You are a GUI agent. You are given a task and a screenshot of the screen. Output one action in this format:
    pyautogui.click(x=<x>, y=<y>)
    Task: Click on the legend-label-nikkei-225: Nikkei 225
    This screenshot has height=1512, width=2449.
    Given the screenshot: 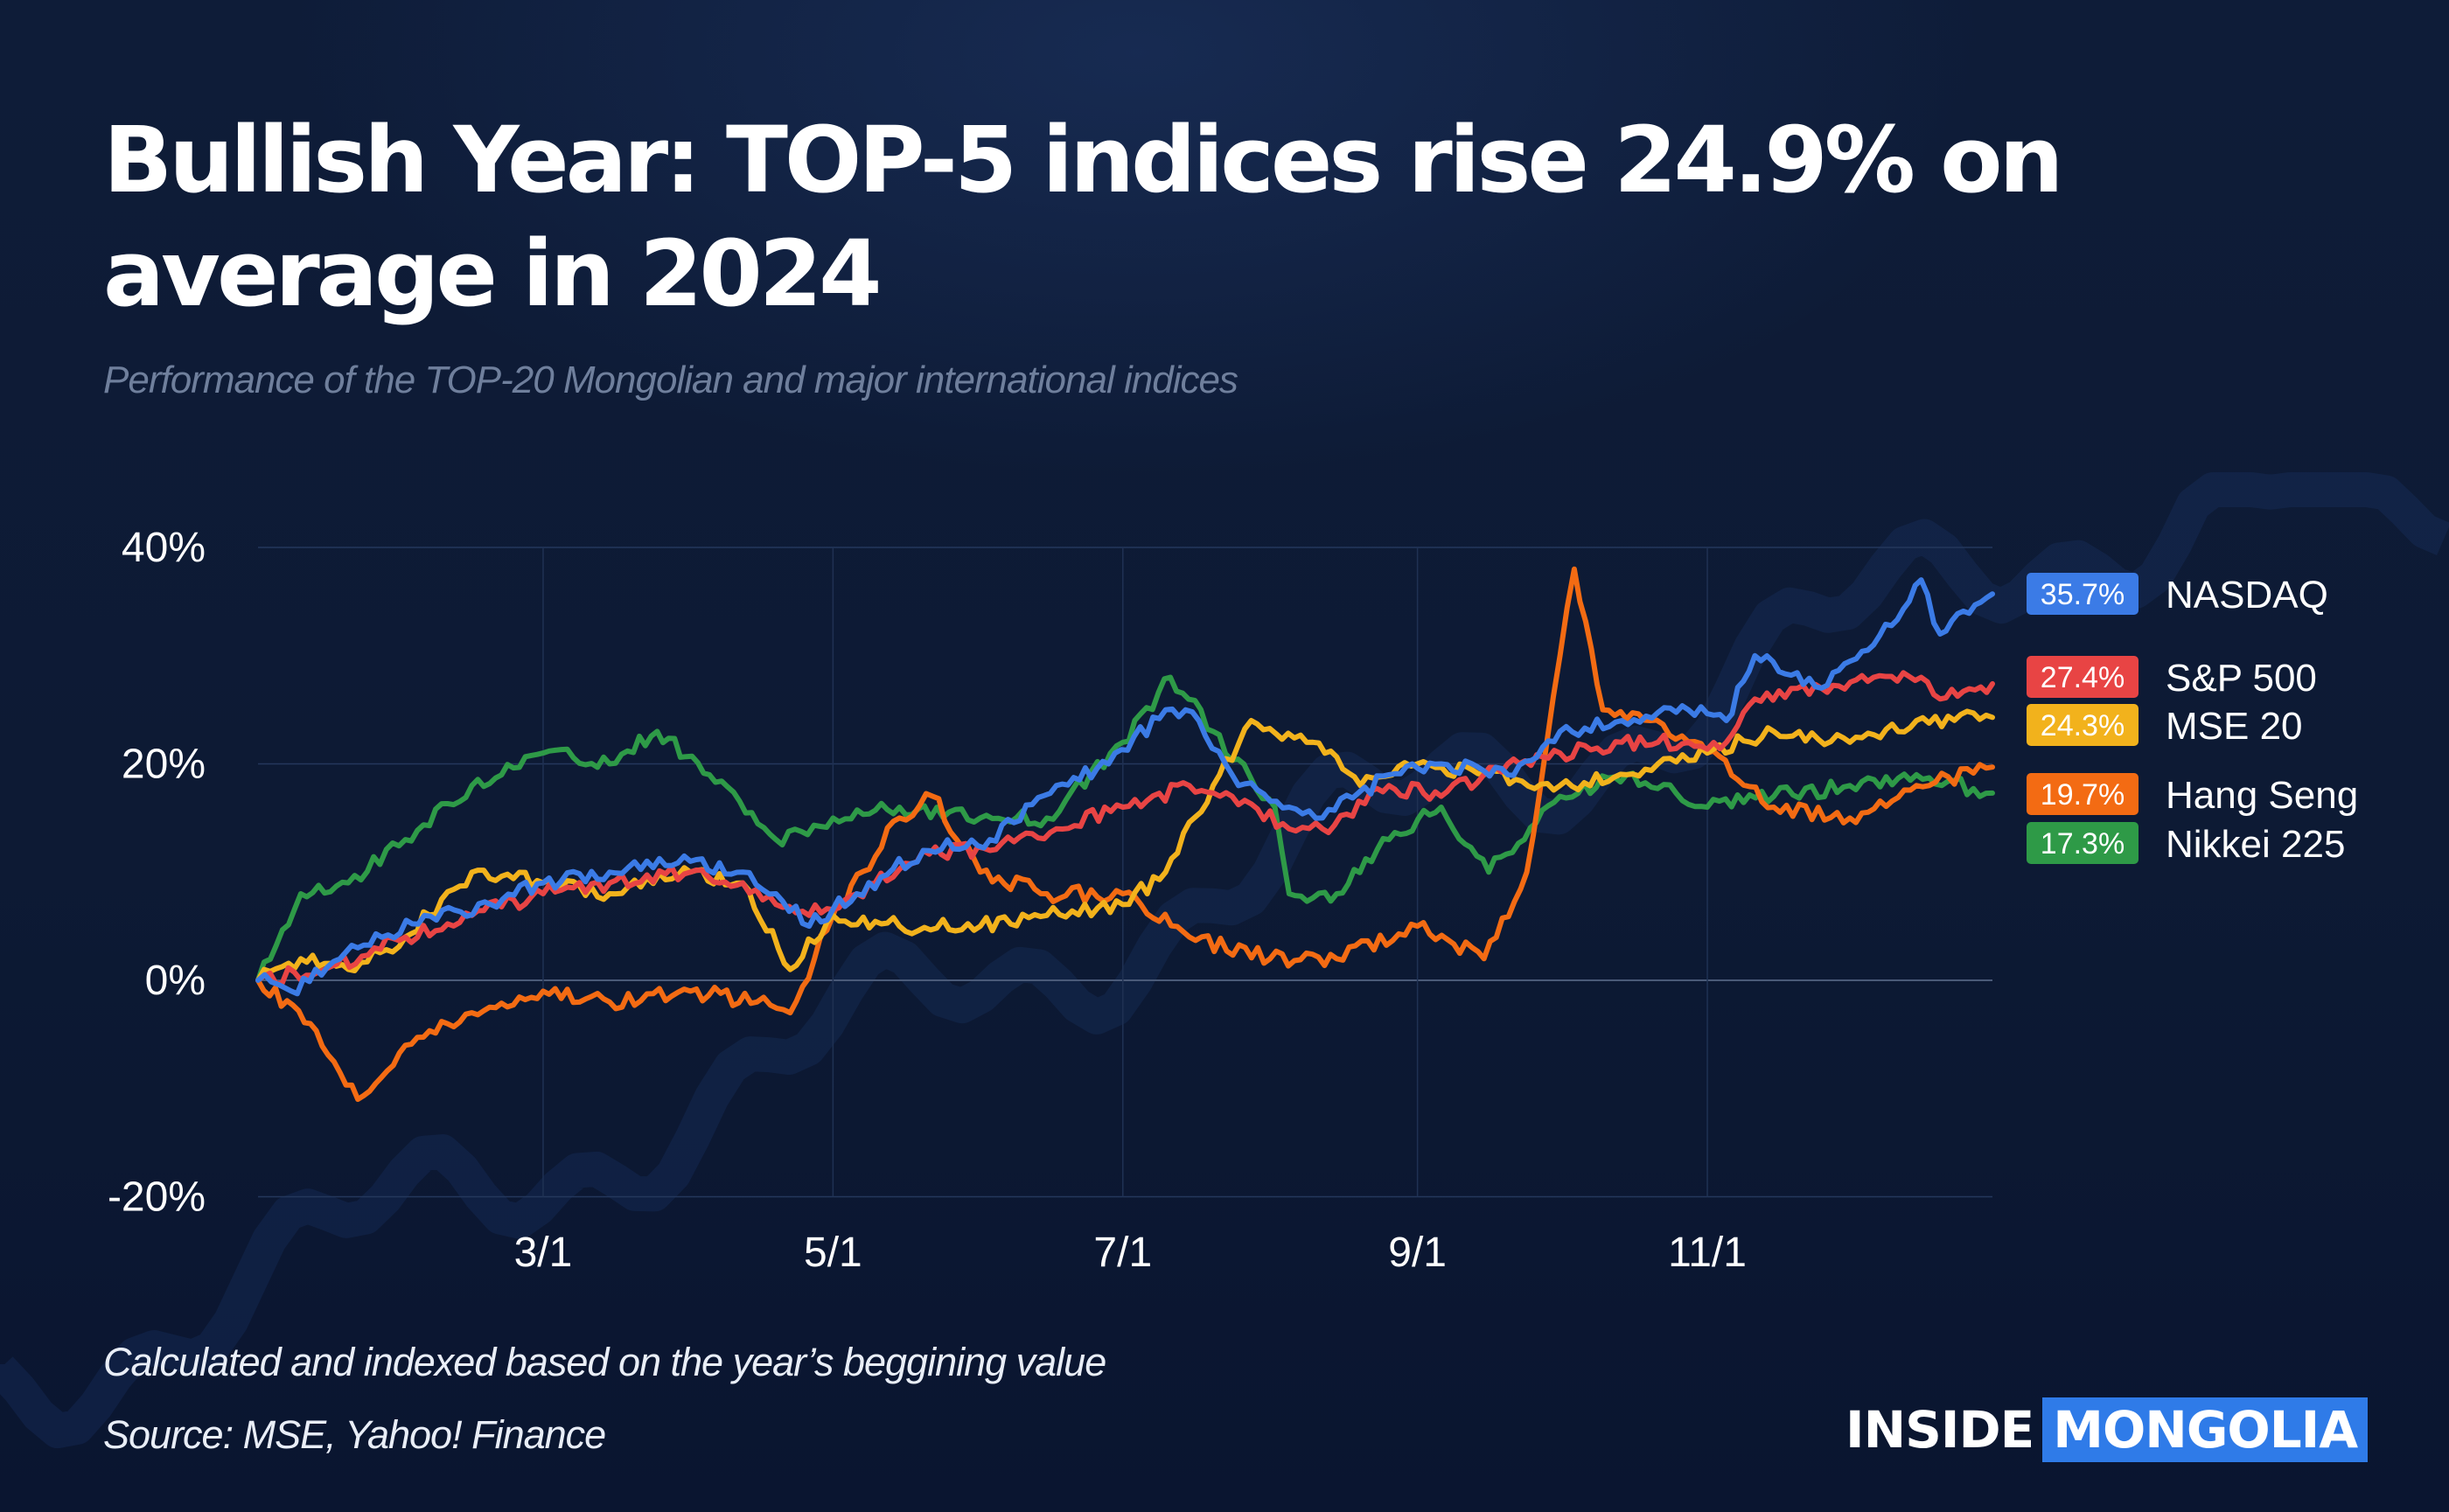 What is the action you would take?
    pyautogui.click(x=2255, y=845)
    